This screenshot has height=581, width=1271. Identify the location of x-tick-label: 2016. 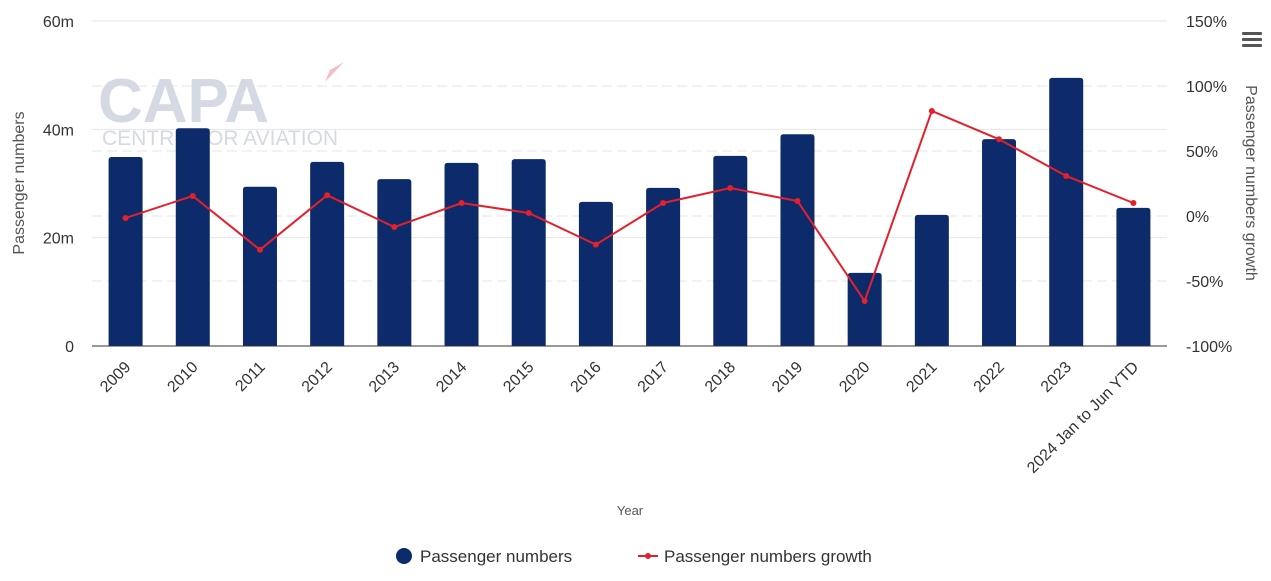
(586, 377).